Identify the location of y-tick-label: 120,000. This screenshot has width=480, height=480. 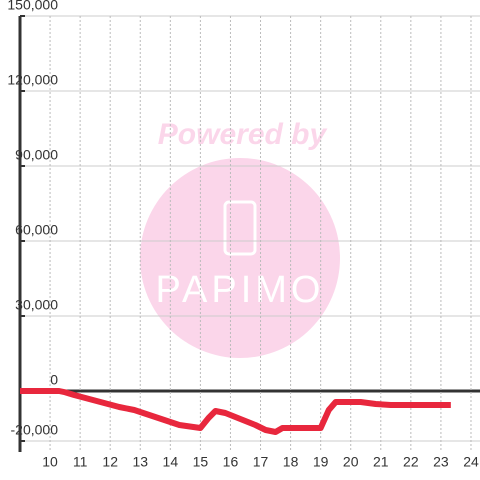
(32, 80).